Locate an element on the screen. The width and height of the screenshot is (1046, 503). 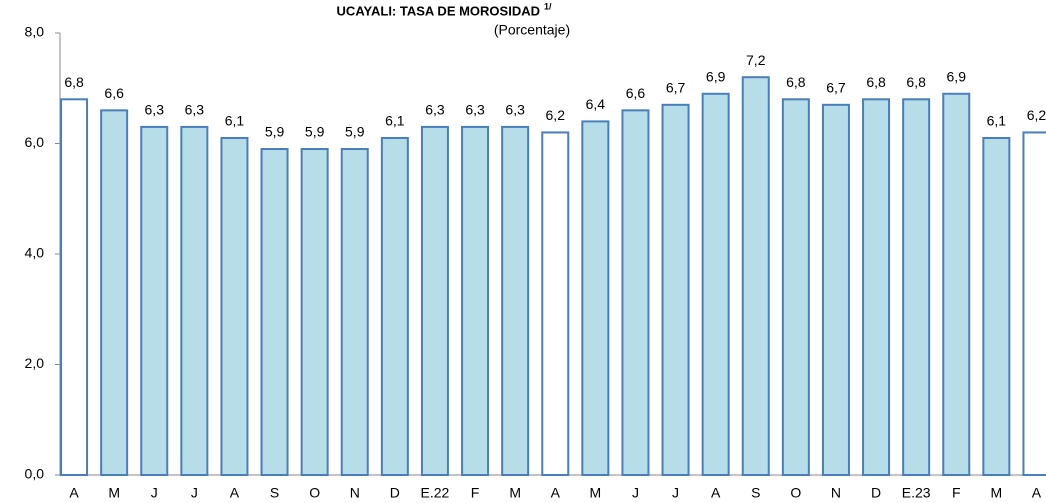
value-label: 7,2 is located at coordinates (756, 60).